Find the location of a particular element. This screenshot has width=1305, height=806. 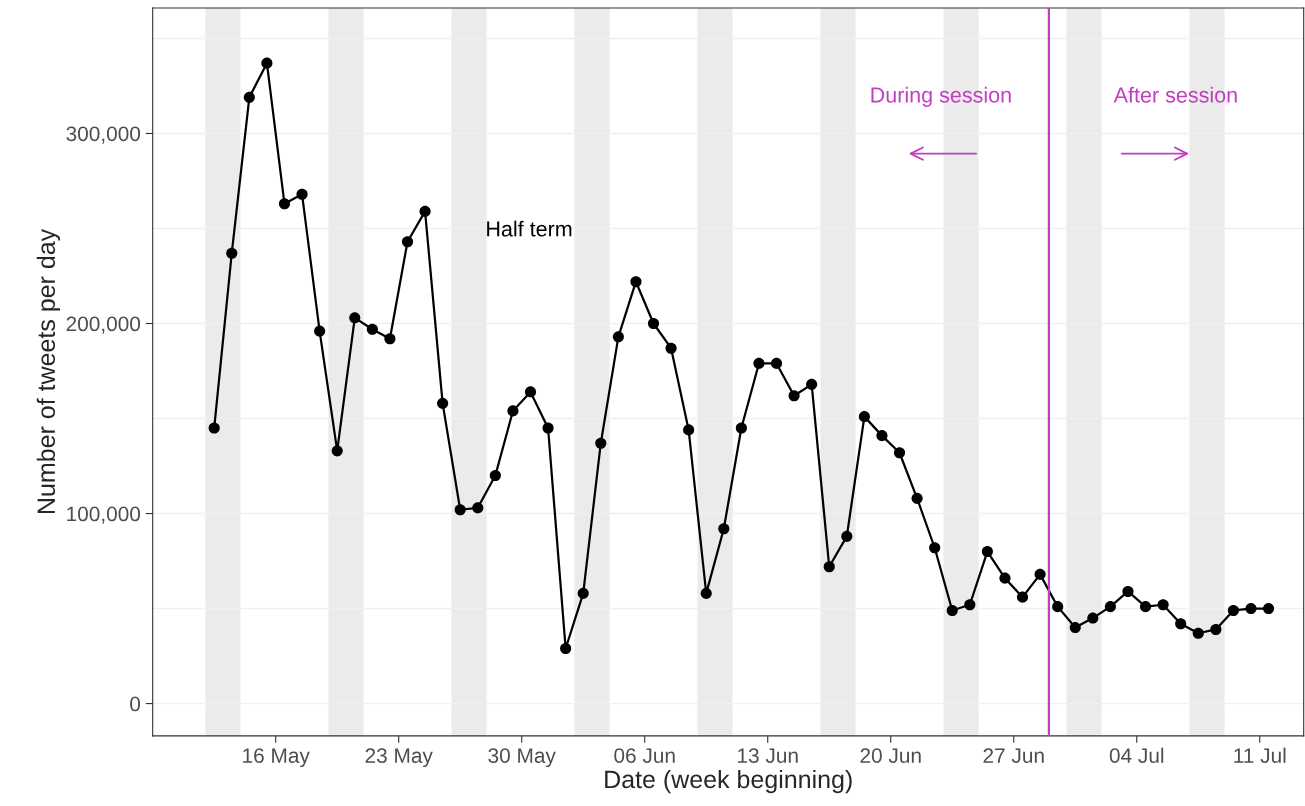

x-tick-label: 06 Jun is located at coordinates (644, 755).